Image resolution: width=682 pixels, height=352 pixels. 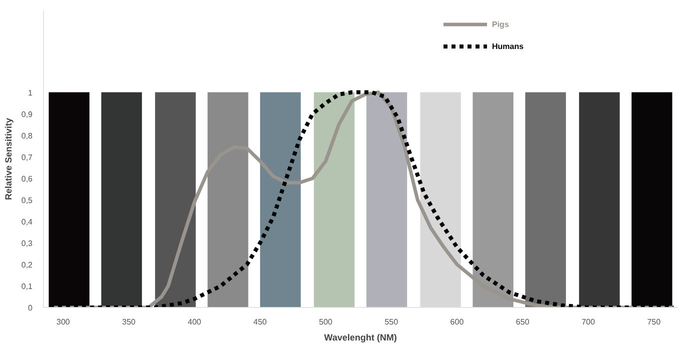 What do you see at coordinates (27, 157) in the screenshot?
I see `y-tick-label: 0,7` at bounding box center [27, 157].